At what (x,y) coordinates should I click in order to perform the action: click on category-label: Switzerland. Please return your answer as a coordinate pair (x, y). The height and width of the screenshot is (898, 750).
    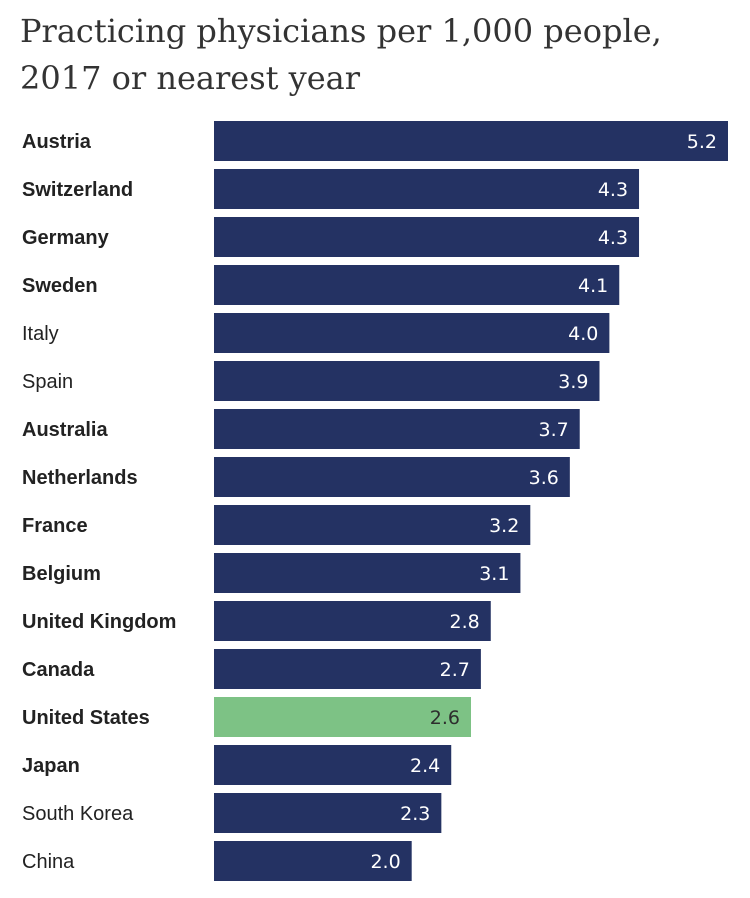
    Looking at the image, I should click on (77, 190).